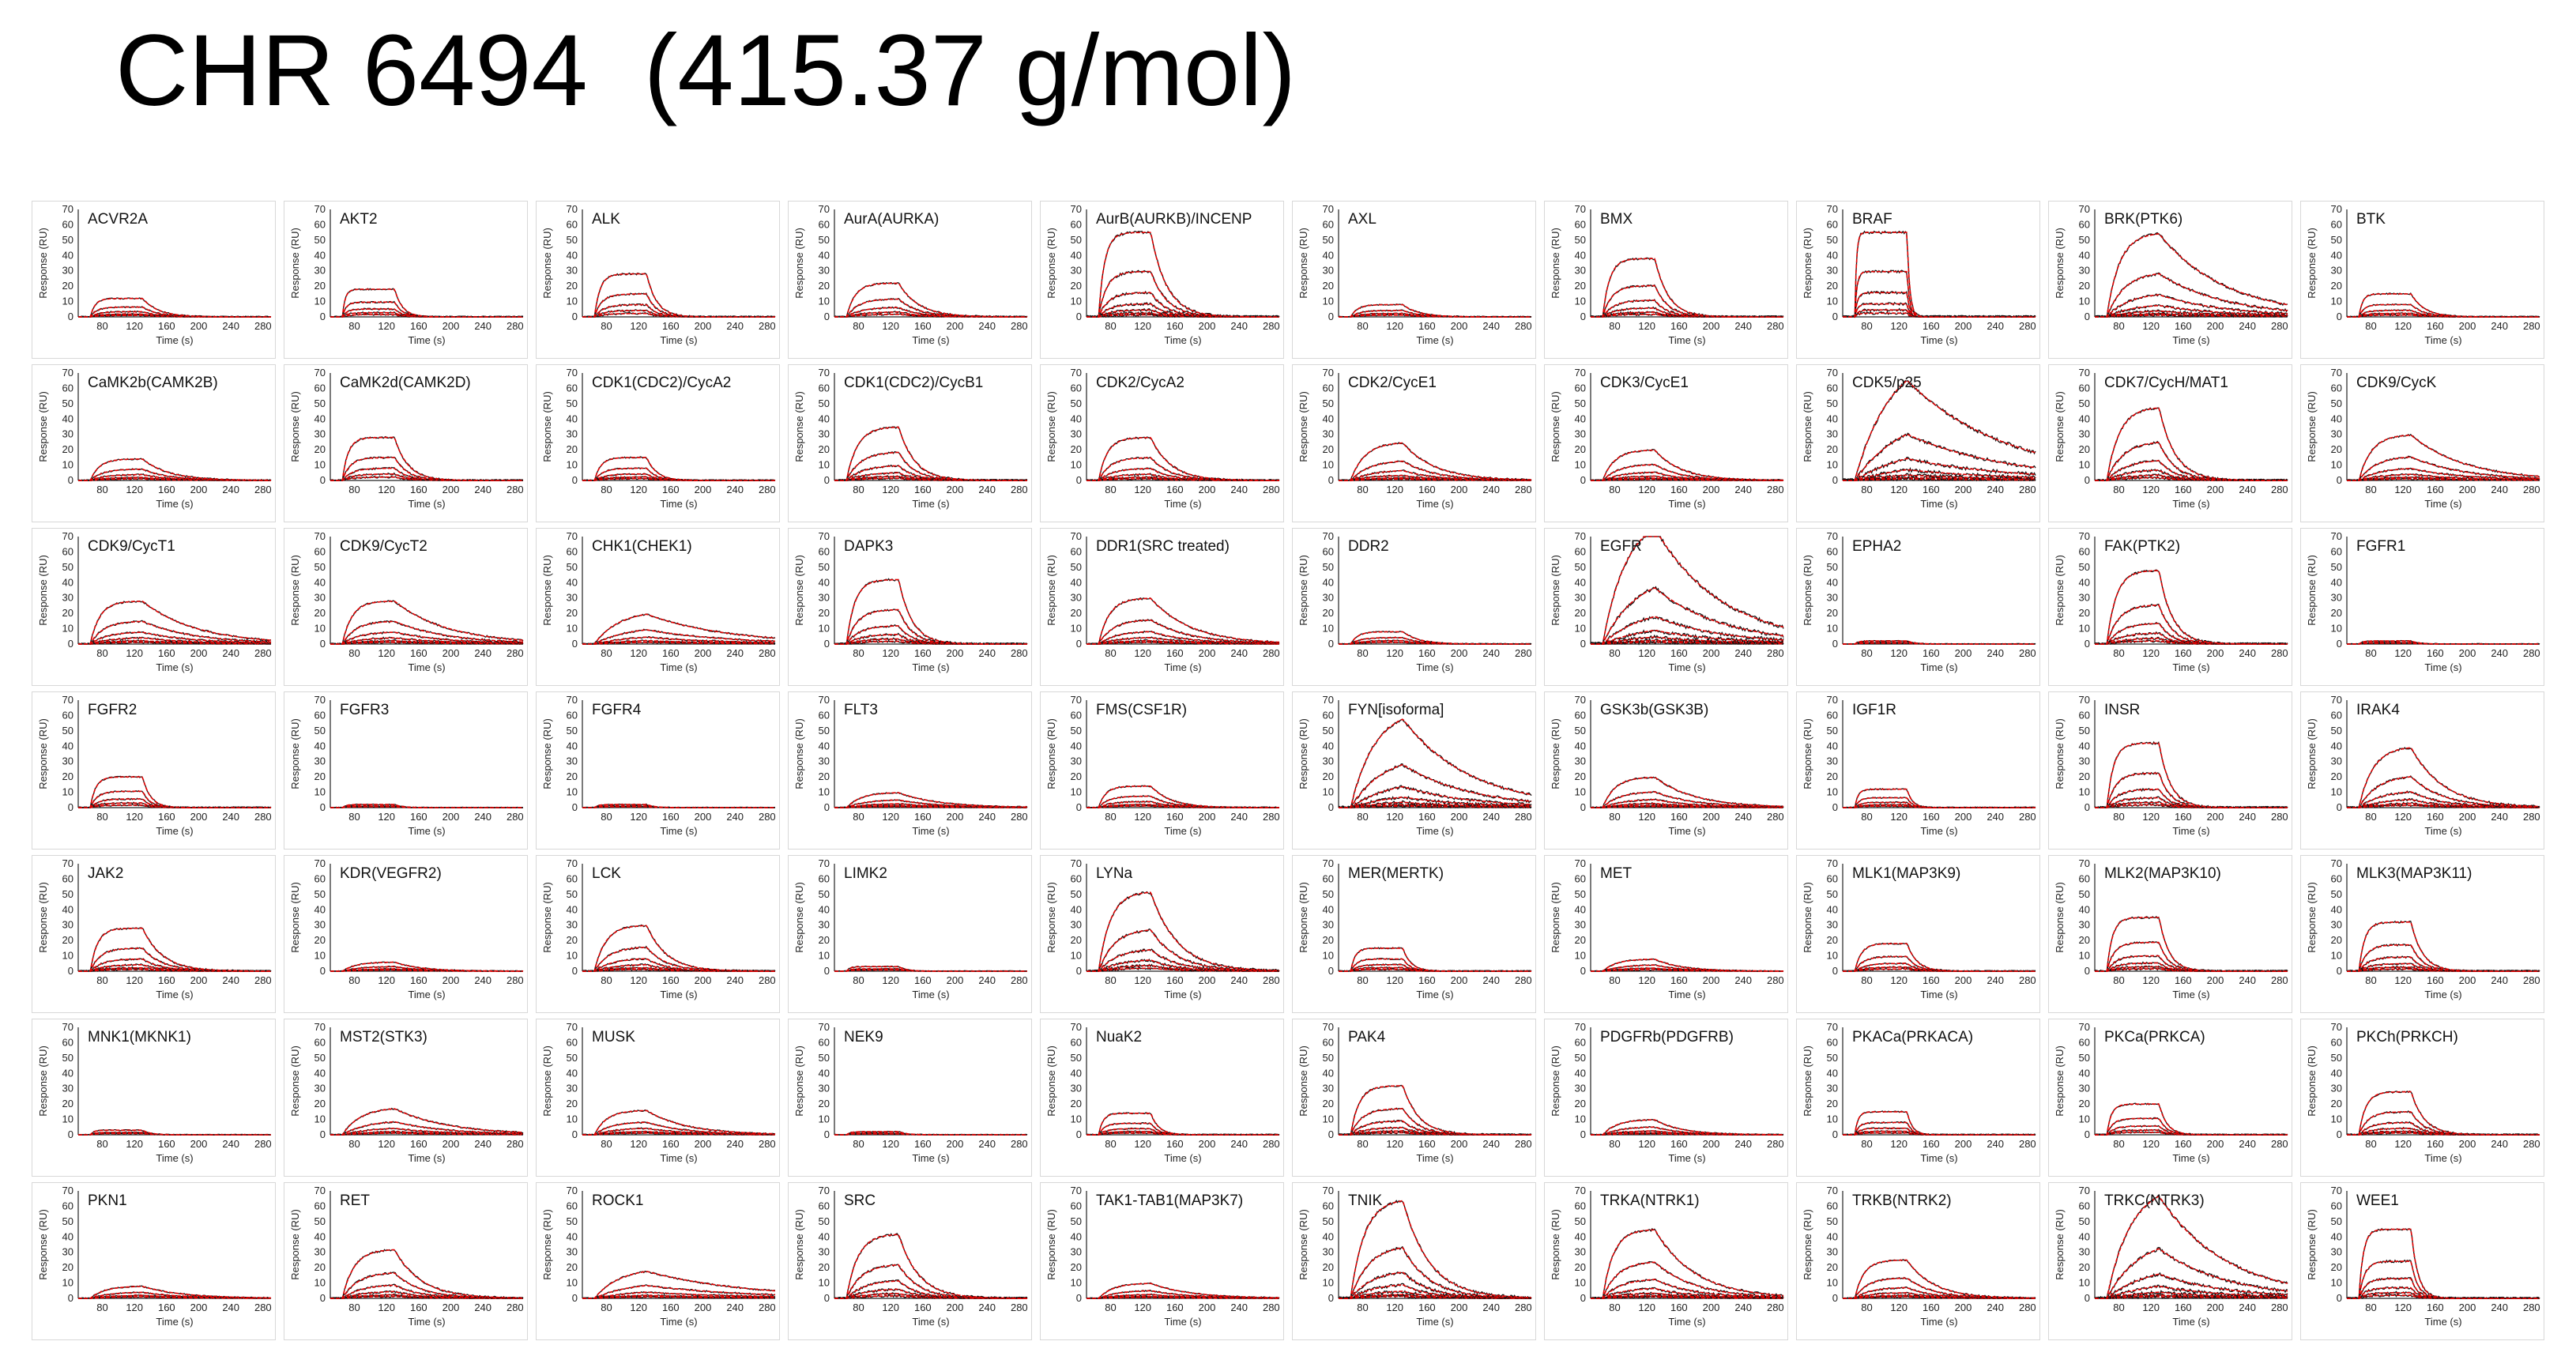  What do you see at coordinates (2377, 1200) in the screenshot?
I see `panel-title: WEE1` at bounding box center [2377, 1200].